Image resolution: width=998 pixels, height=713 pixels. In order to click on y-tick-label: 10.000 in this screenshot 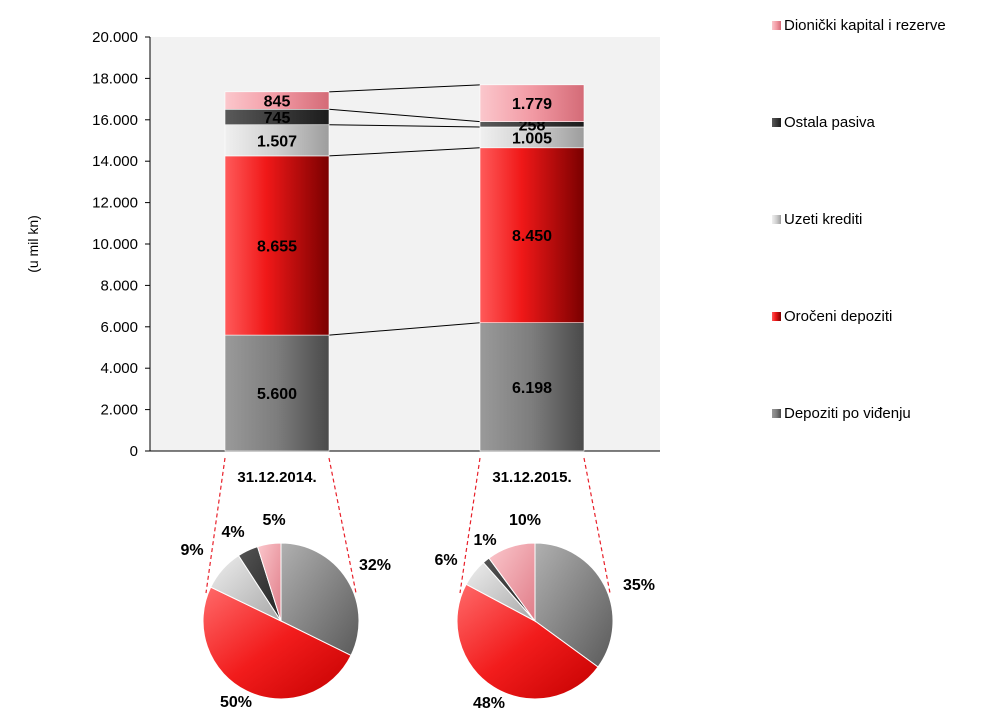, I will do `click(115, 244)`.